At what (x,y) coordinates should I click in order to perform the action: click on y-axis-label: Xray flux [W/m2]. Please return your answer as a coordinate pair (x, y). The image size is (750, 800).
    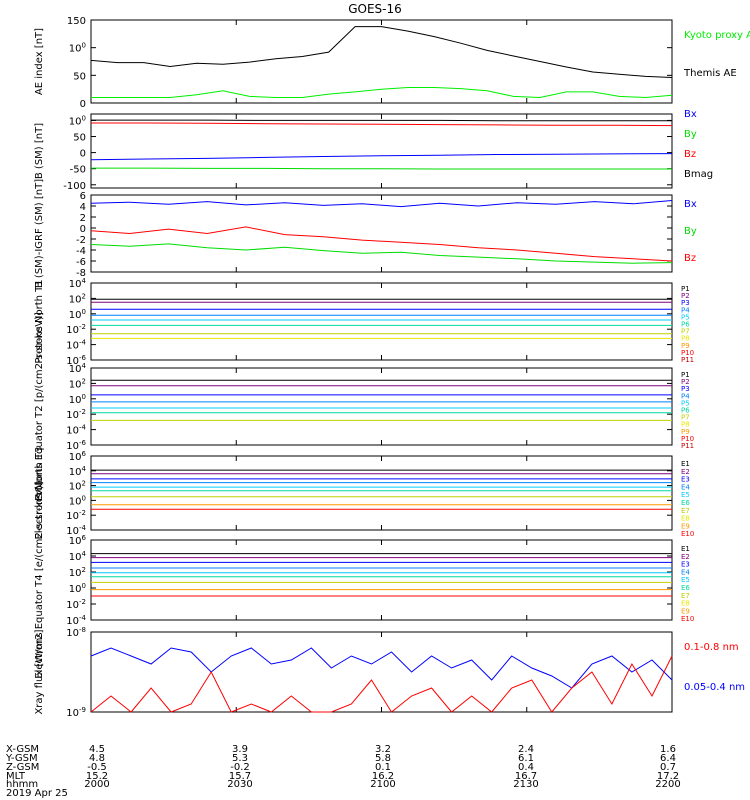
    Looking at the image, I should click on (39, 671).